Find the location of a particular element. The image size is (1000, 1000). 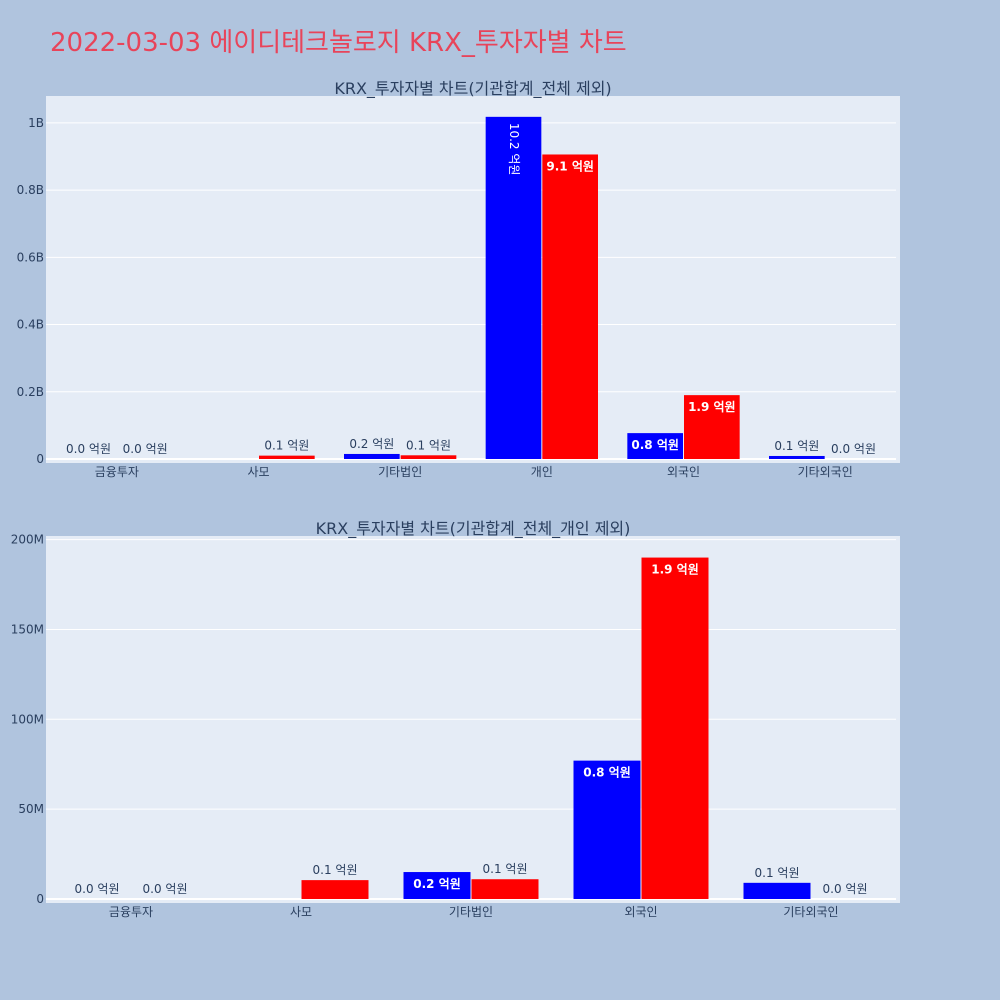

chart-title: KRX_투자자별 차트(기관합계_전체 제외) is located at coordinates (472, 89).